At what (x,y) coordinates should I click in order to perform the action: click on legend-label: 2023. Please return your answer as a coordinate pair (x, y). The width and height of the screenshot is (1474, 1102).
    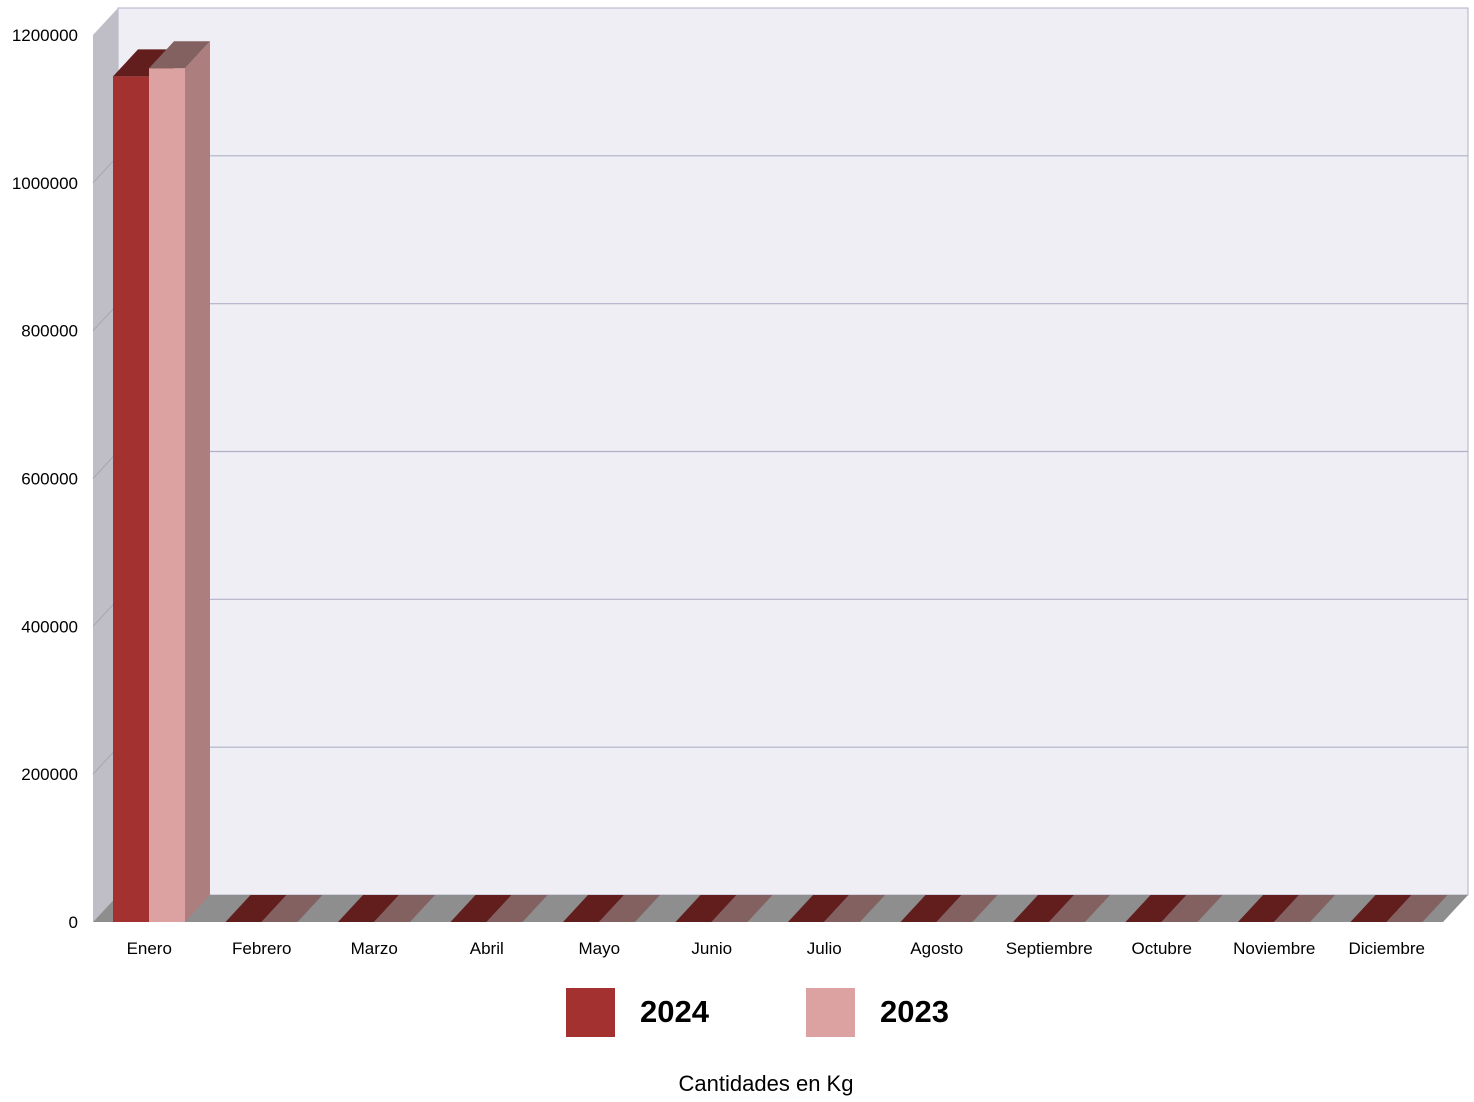
    Looking at the image, I should click on (914, 1011).